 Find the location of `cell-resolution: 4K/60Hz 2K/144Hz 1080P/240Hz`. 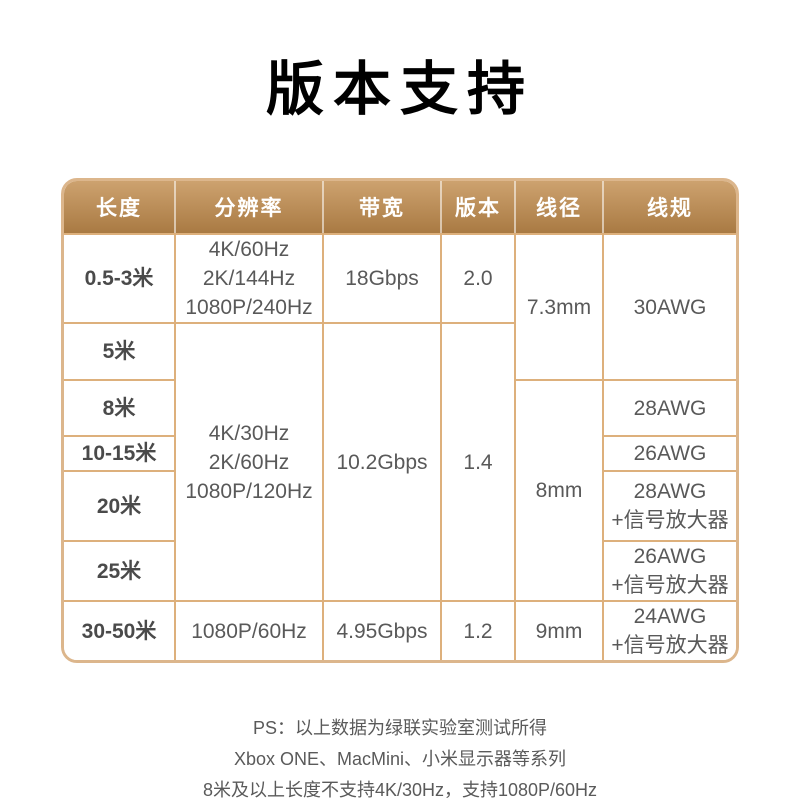

cell-resolution: 4K/60Hz 2K/144Hz 1080P/240Hz is located at coordinates (250, 278).